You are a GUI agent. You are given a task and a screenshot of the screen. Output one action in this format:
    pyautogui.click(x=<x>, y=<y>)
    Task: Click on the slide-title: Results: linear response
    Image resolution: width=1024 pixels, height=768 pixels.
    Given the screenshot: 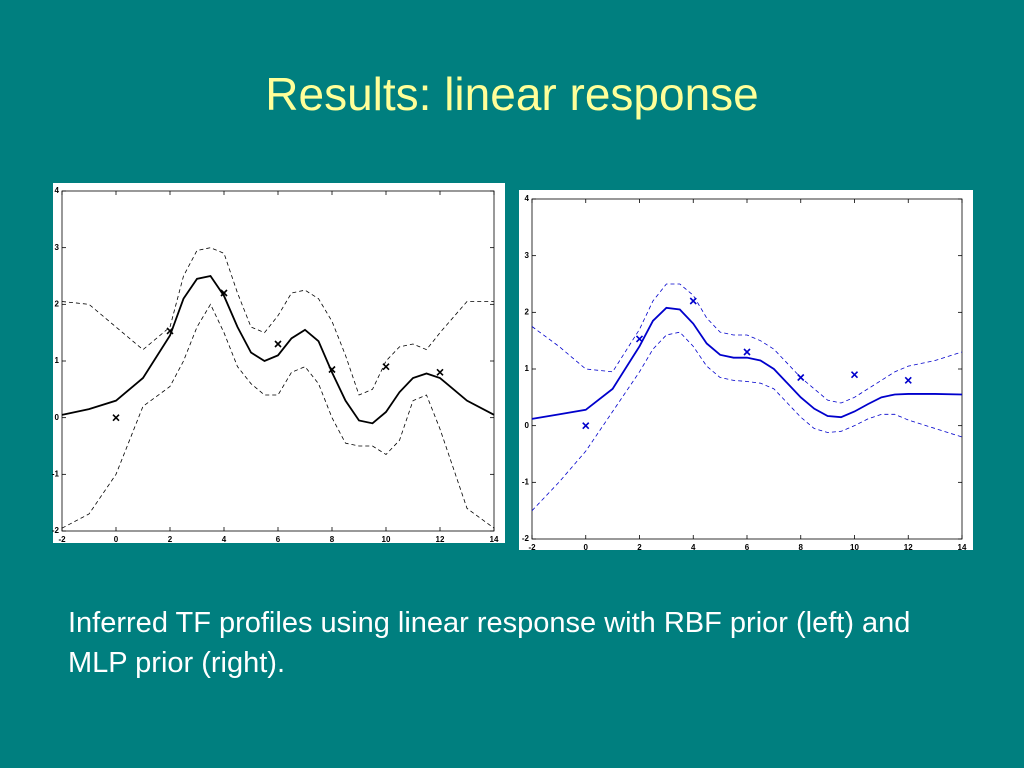 What is the action you would take?
    pyautogui.click(x=511, y=94)
    